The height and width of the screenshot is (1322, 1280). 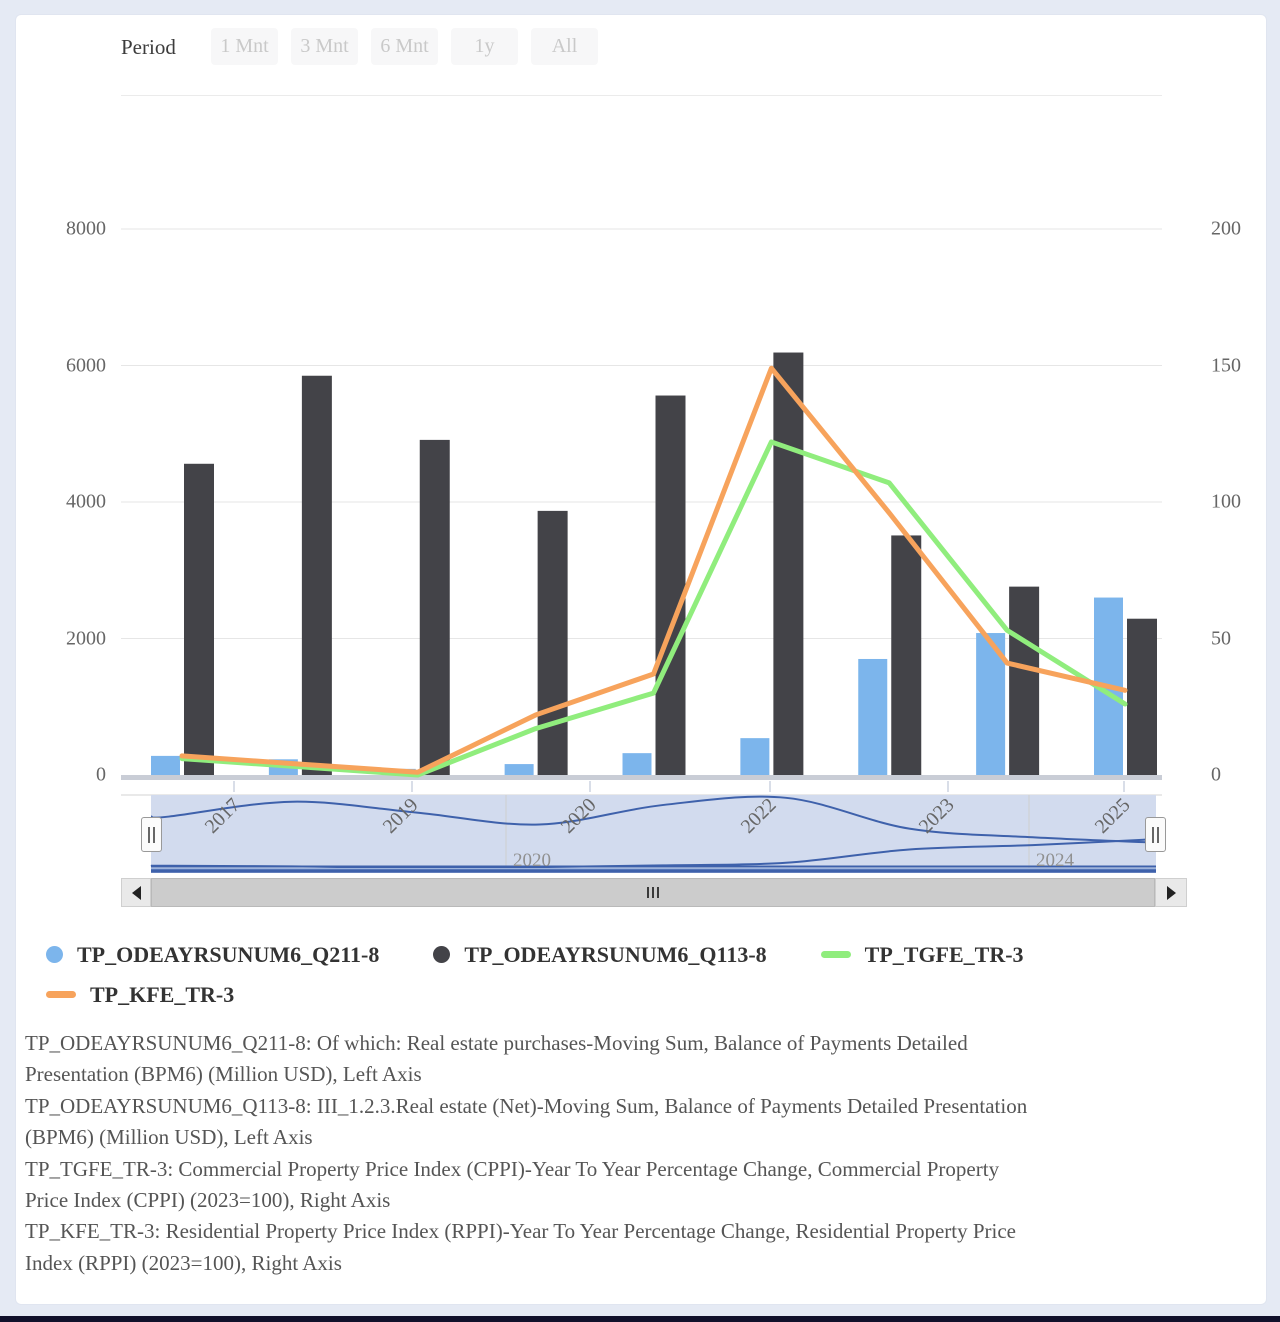 I want to click on left-axis-tick-4000: 4000, so click(x=86, y=501).